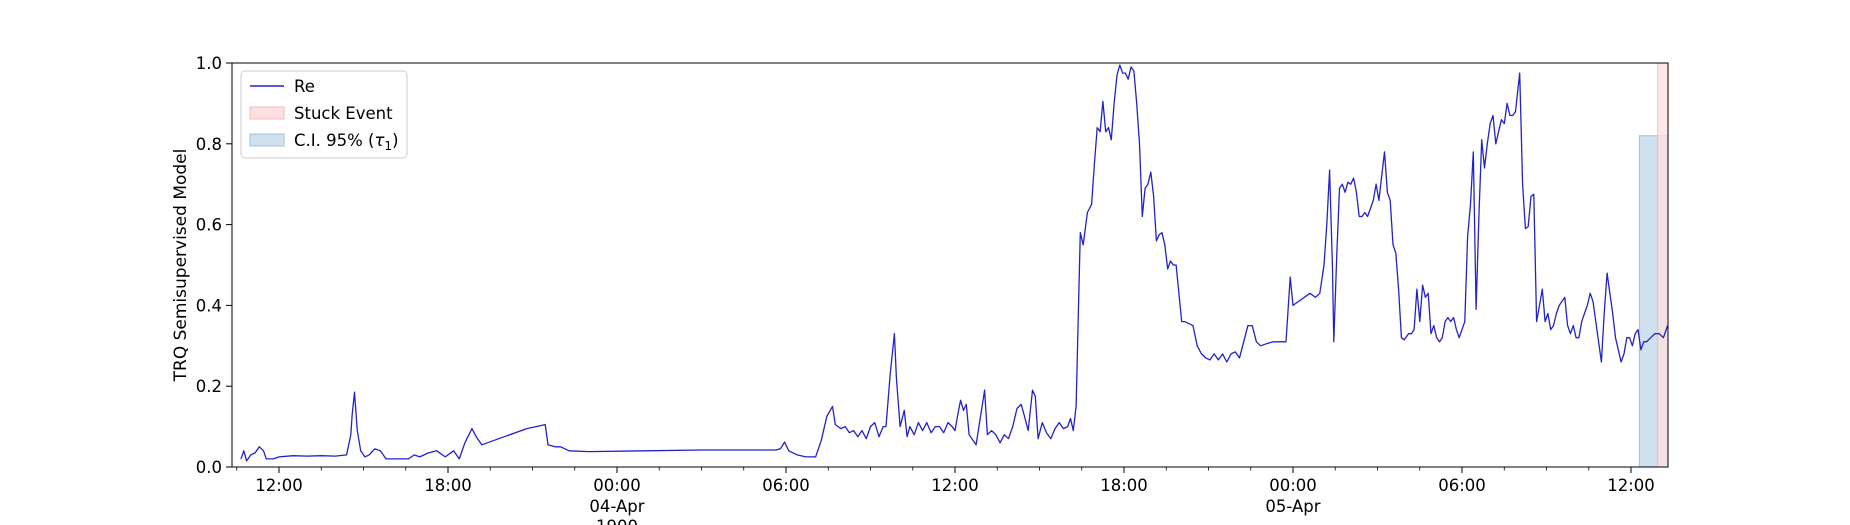 This screenshot has width=1850, height=525. I want to click on legend-label: Re, so click(304, 86).